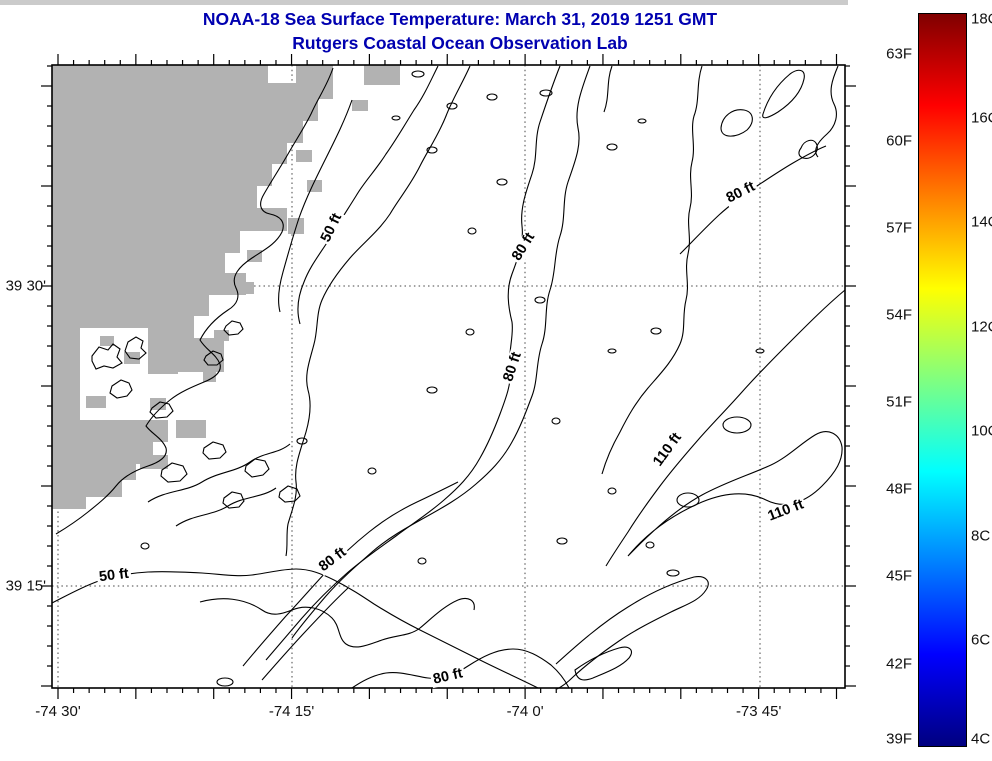 This screenshot has height=761, width=992. Describe the element at coordinates (981, 640) in the screenshot. I see `colorbar-c-label: 6C` at that location.